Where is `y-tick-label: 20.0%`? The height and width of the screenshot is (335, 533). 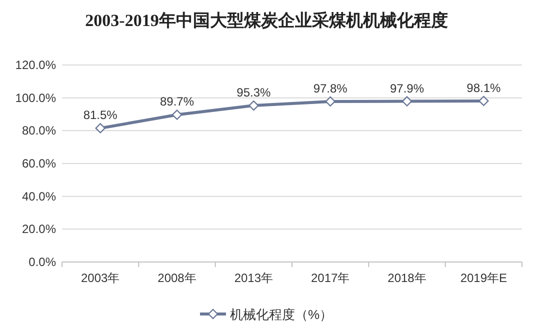 y-tick-label: 20.0% is located at coordinates (39, 229).